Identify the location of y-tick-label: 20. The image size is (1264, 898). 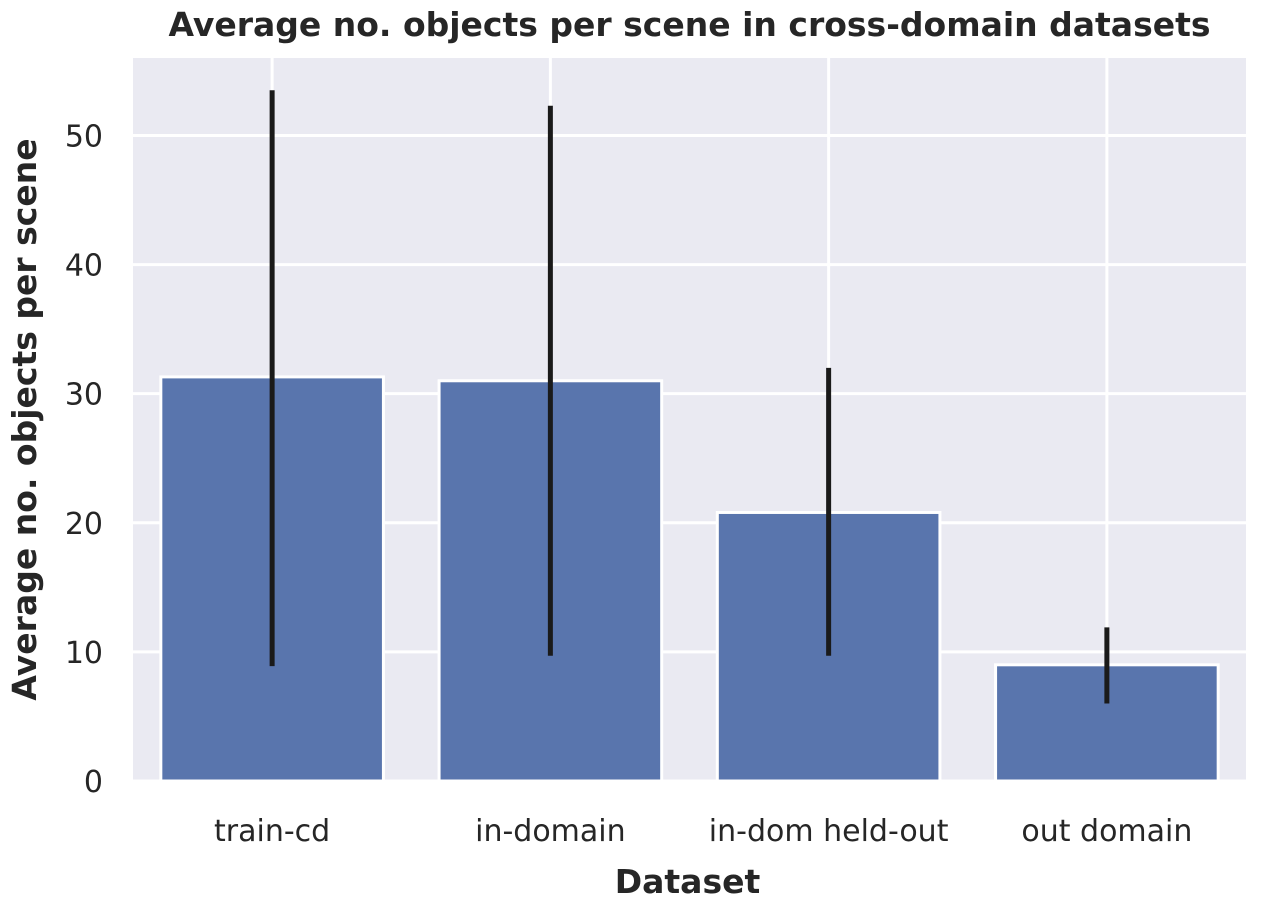
(84, 524).